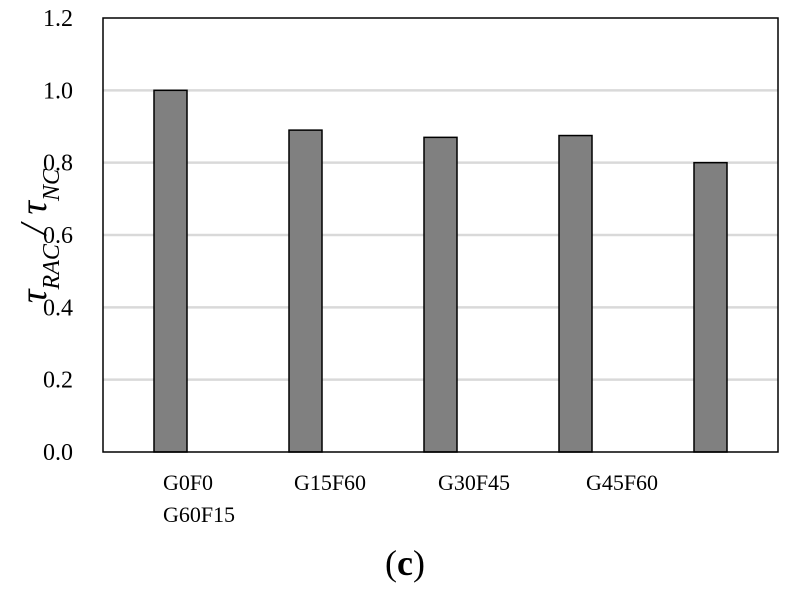 The image size is (786, 590). Describe the element at coordinates (305, 291) in the screenshot. I see `bar-g15f60` at that location.